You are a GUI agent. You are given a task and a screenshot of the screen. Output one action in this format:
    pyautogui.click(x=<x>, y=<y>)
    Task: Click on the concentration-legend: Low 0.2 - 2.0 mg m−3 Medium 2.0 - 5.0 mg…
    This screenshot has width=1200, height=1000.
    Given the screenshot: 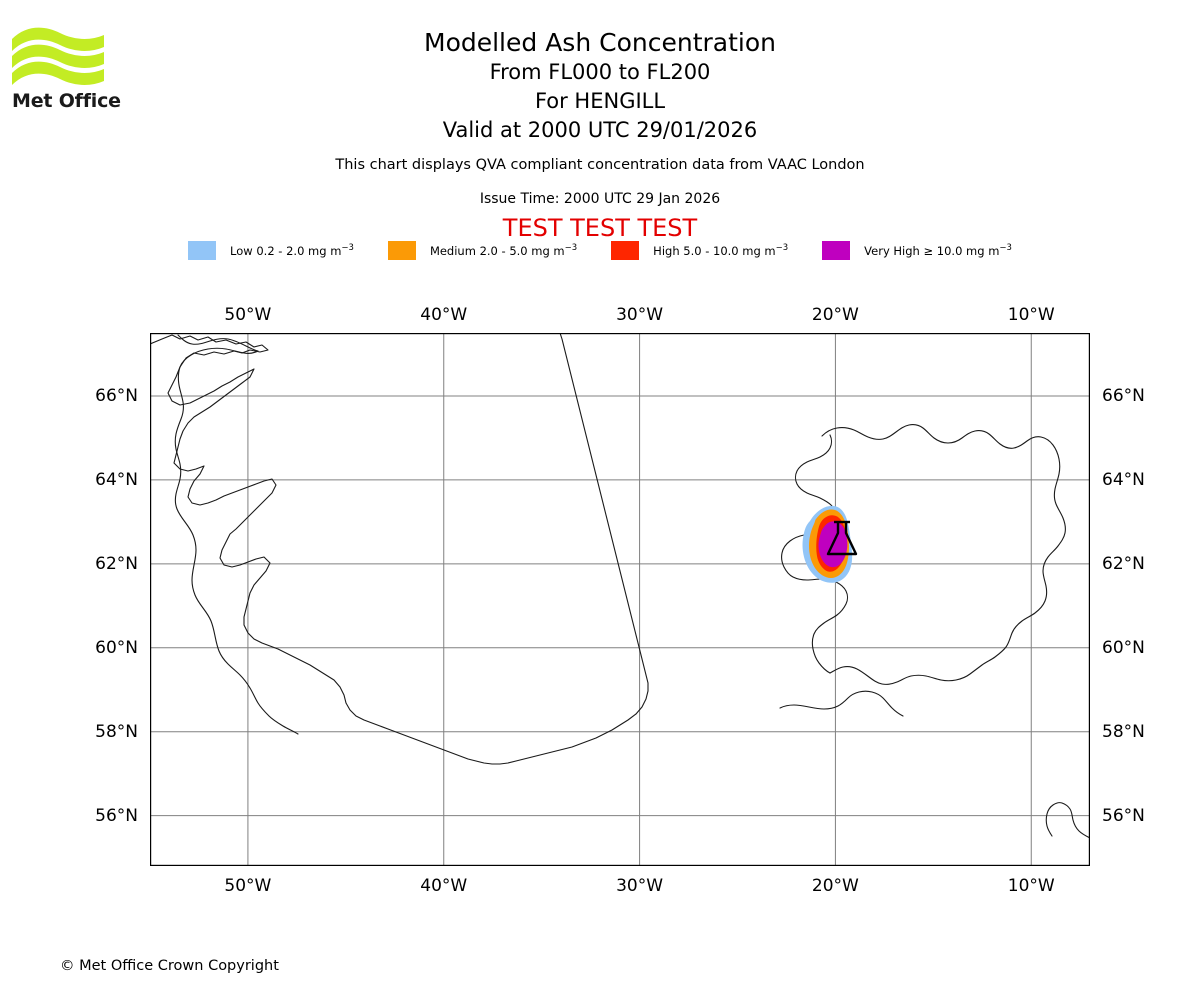 What is the action you would take?
    pyautogui.click(x=600, y=250)
    